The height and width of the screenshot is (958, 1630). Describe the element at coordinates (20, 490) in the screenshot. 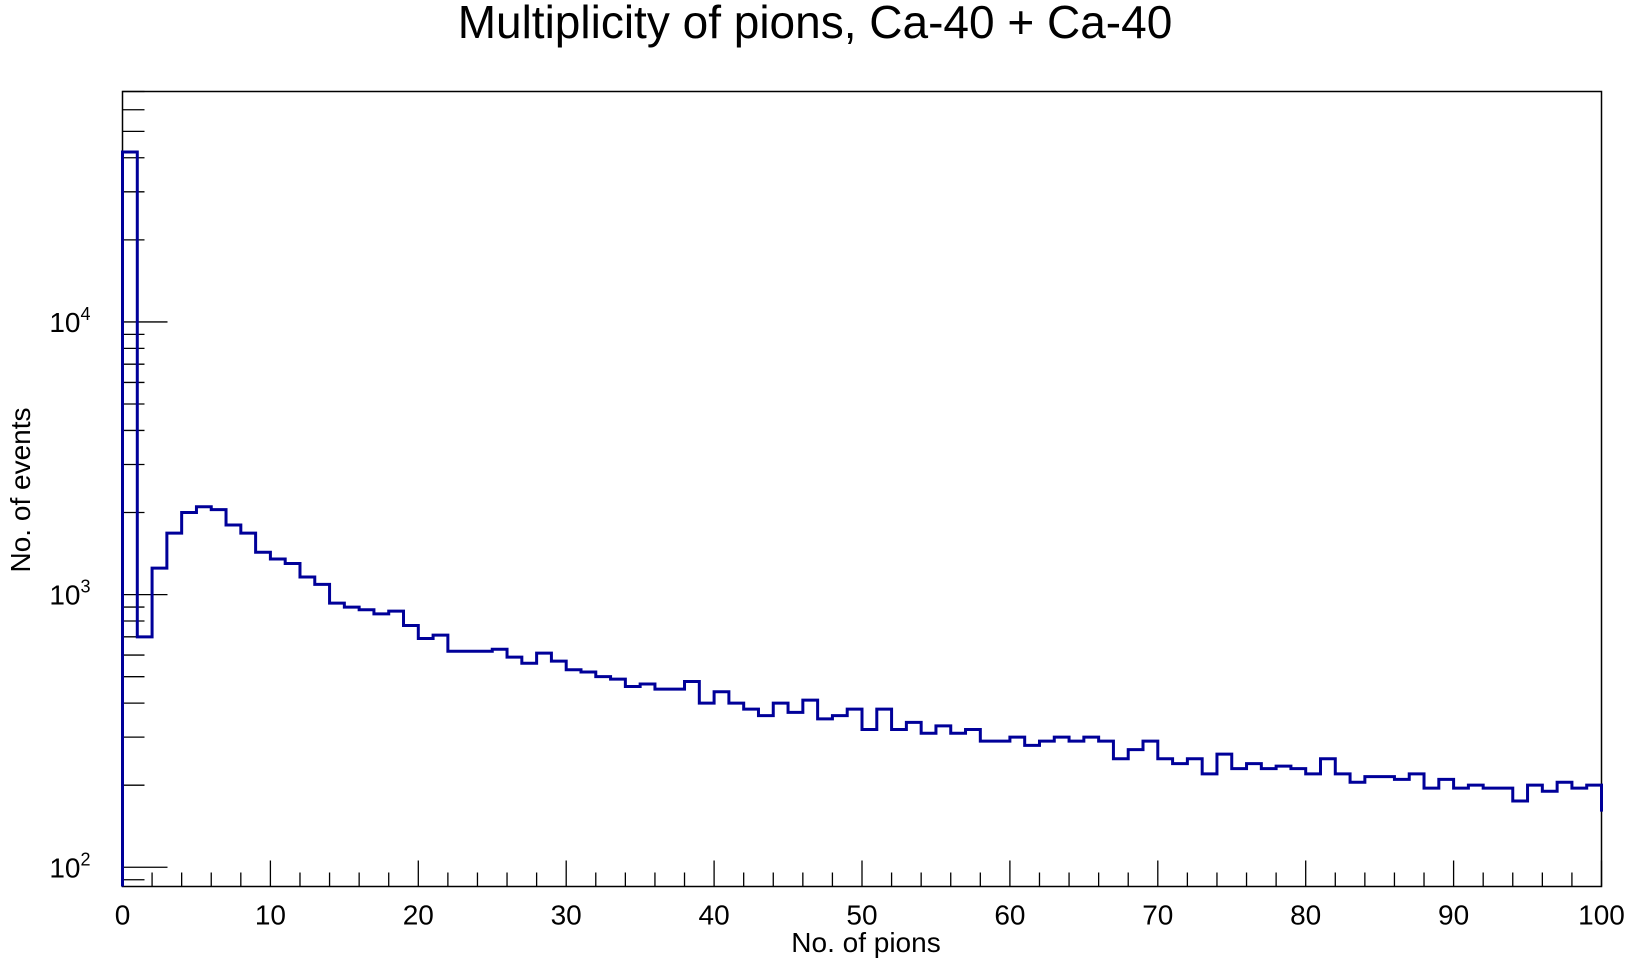

I see `y-axis-title: No. of events` at that location.